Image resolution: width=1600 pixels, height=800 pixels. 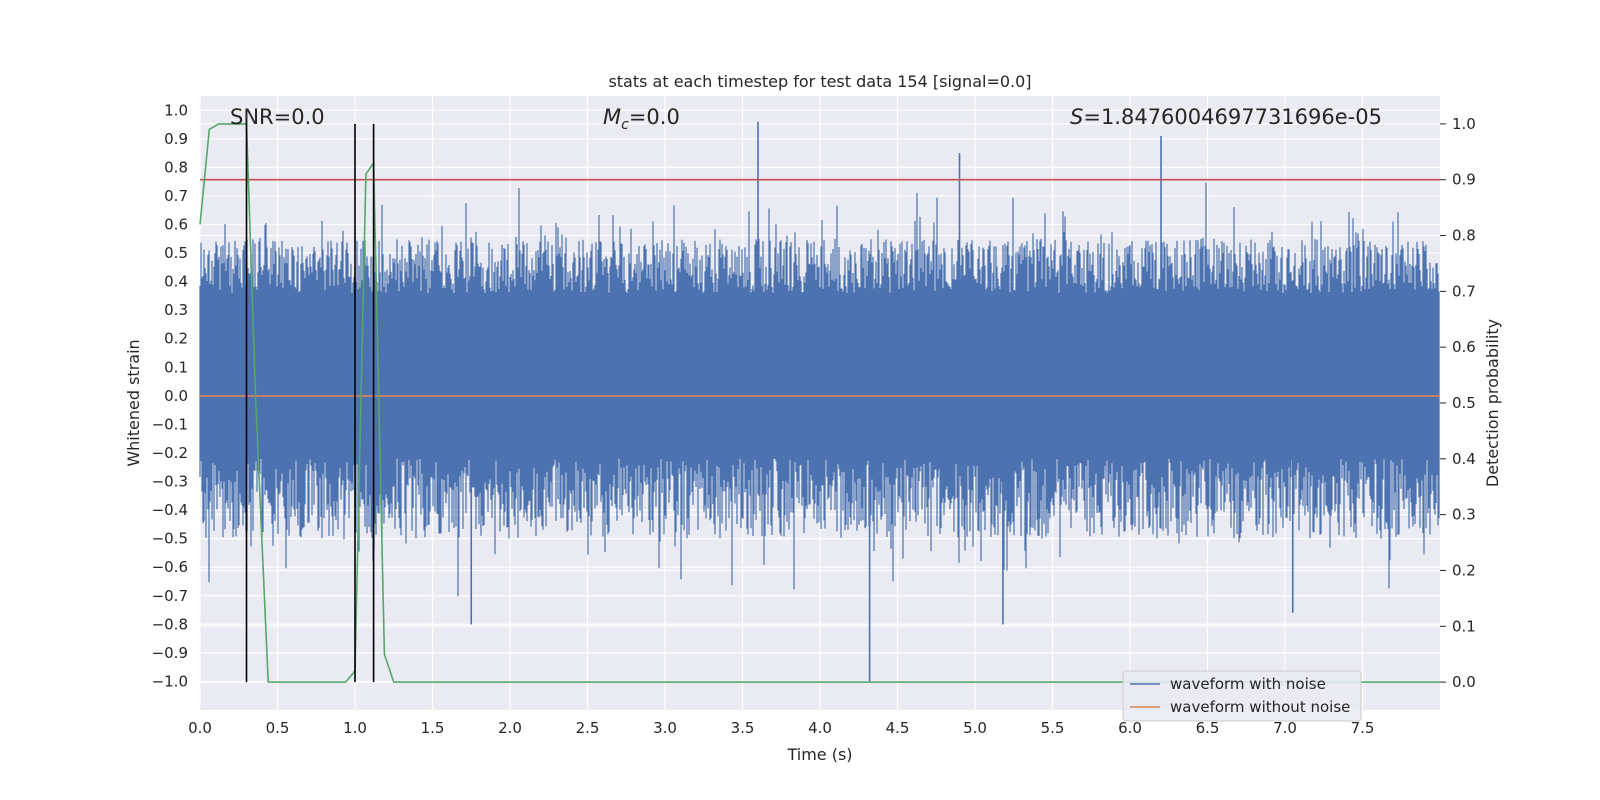 What do you see at coordinates (355, 728) in the screenshot?
I see `x-tick-label: 1.0` at bounding box center [355, 728].